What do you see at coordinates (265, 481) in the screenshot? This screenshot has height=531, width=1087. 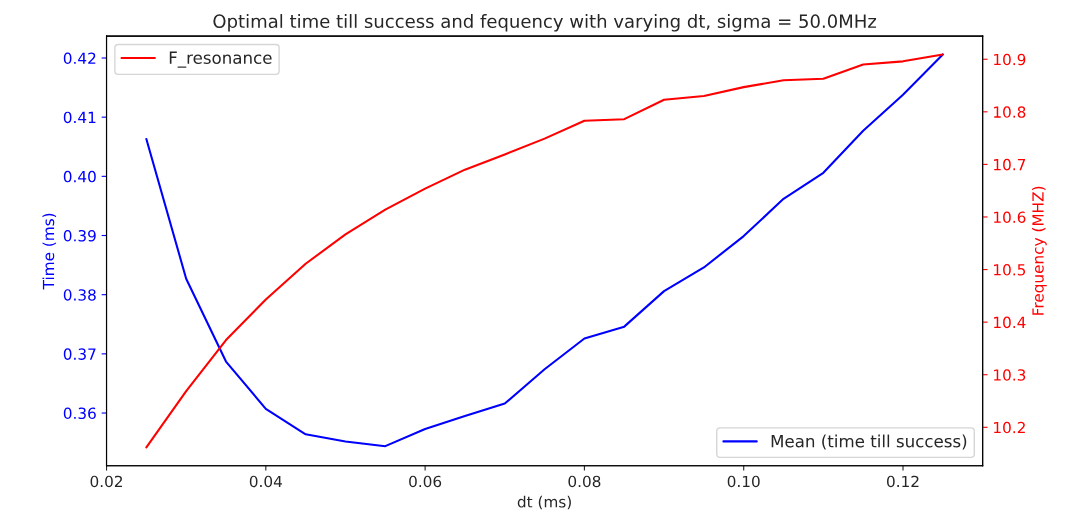 I see `x-tick-label: 0.04` at bounding box center [265, 481].